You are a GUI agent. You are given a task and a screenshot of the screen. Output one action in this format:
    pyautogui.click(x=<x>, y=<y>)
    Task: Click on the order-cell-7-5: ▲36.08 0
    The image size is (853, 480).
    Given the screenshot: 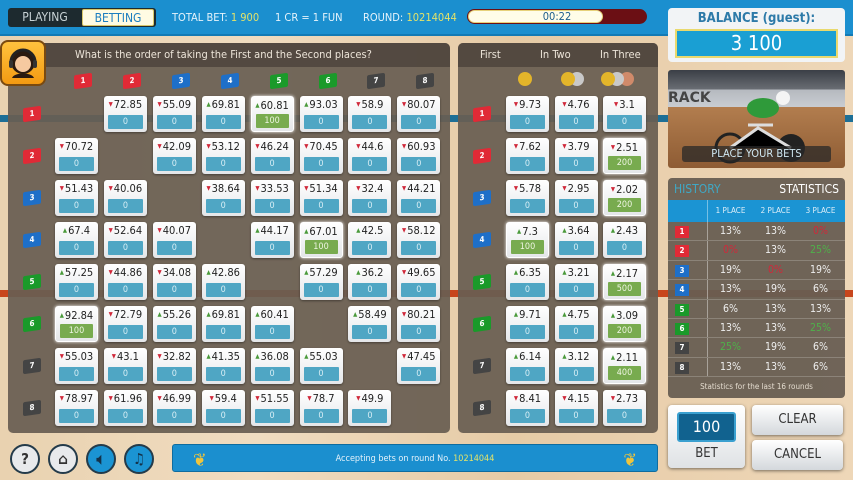 What is the action you would take?
    pyautogui.click(x=272, y=366)
    